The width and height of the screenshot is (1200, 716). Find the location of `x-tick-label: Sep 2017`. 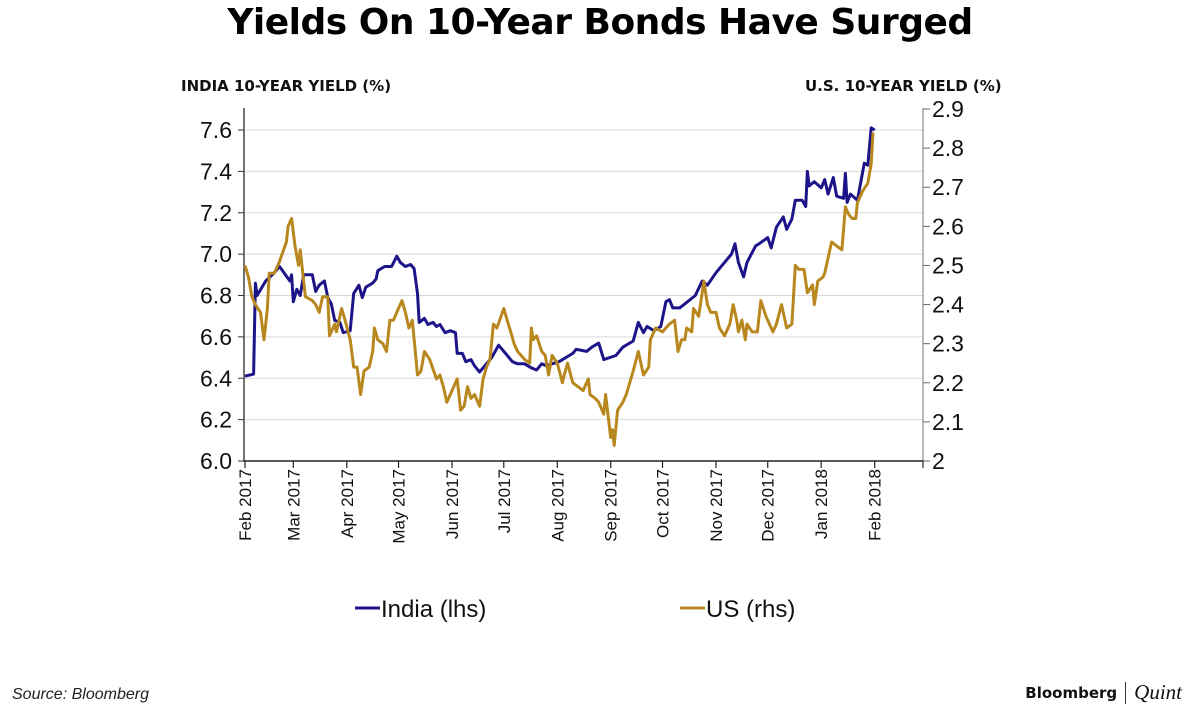

x-tick-label: Sep 2017 is located at coordinates (611, 505).